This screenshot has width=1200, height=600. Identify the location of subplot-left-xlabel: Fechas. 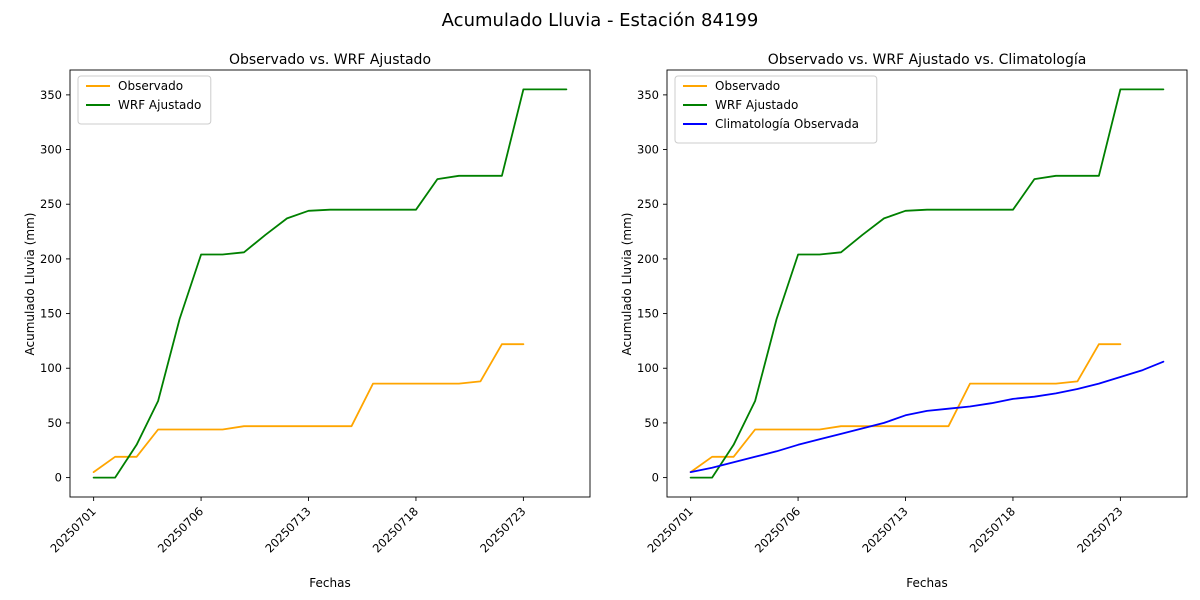
(330, 583).